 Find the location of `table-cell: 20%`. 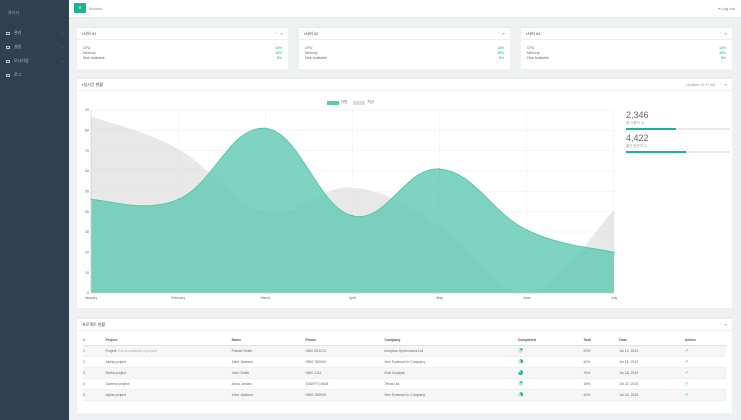

table-cell: 20% is located at coordinates (601, 351).